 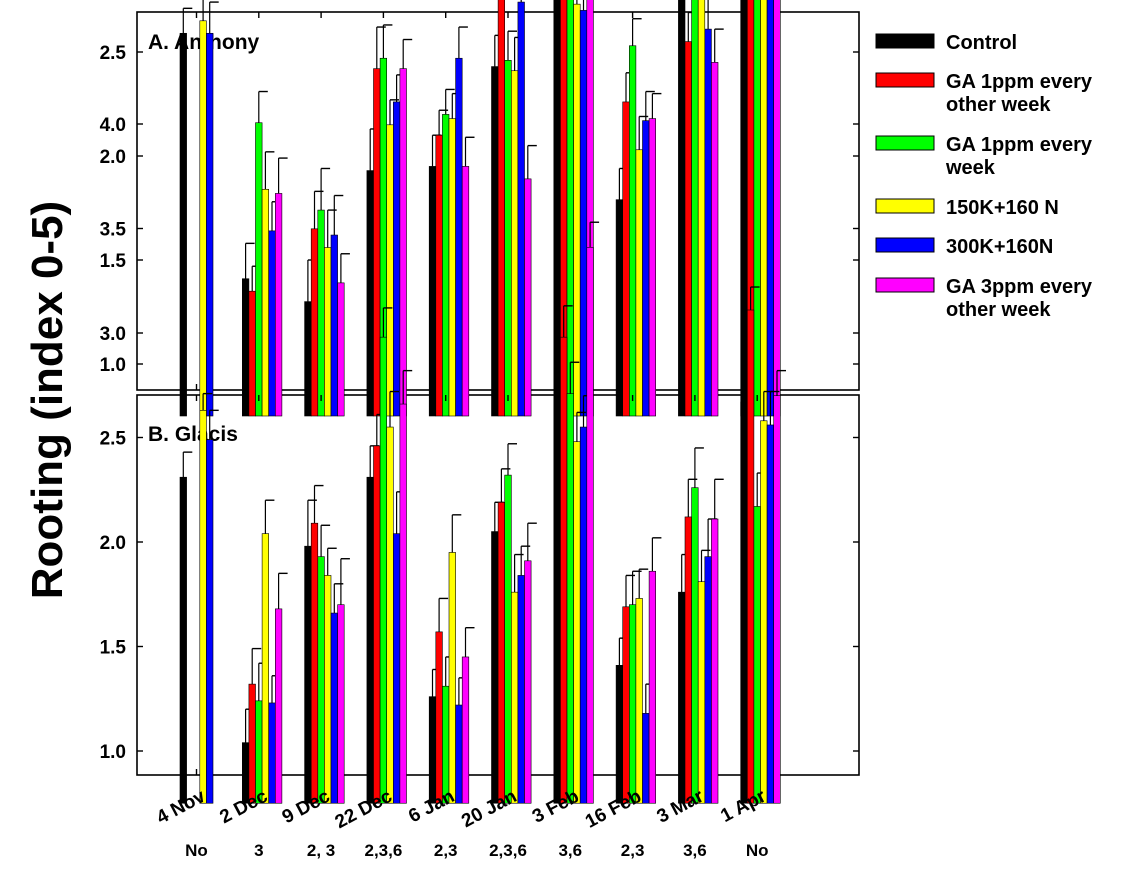 What do you see at coordinates (210, 621) in the screenshot?
I see `bar-b-s4-c0` at bounding box center [210, 621].